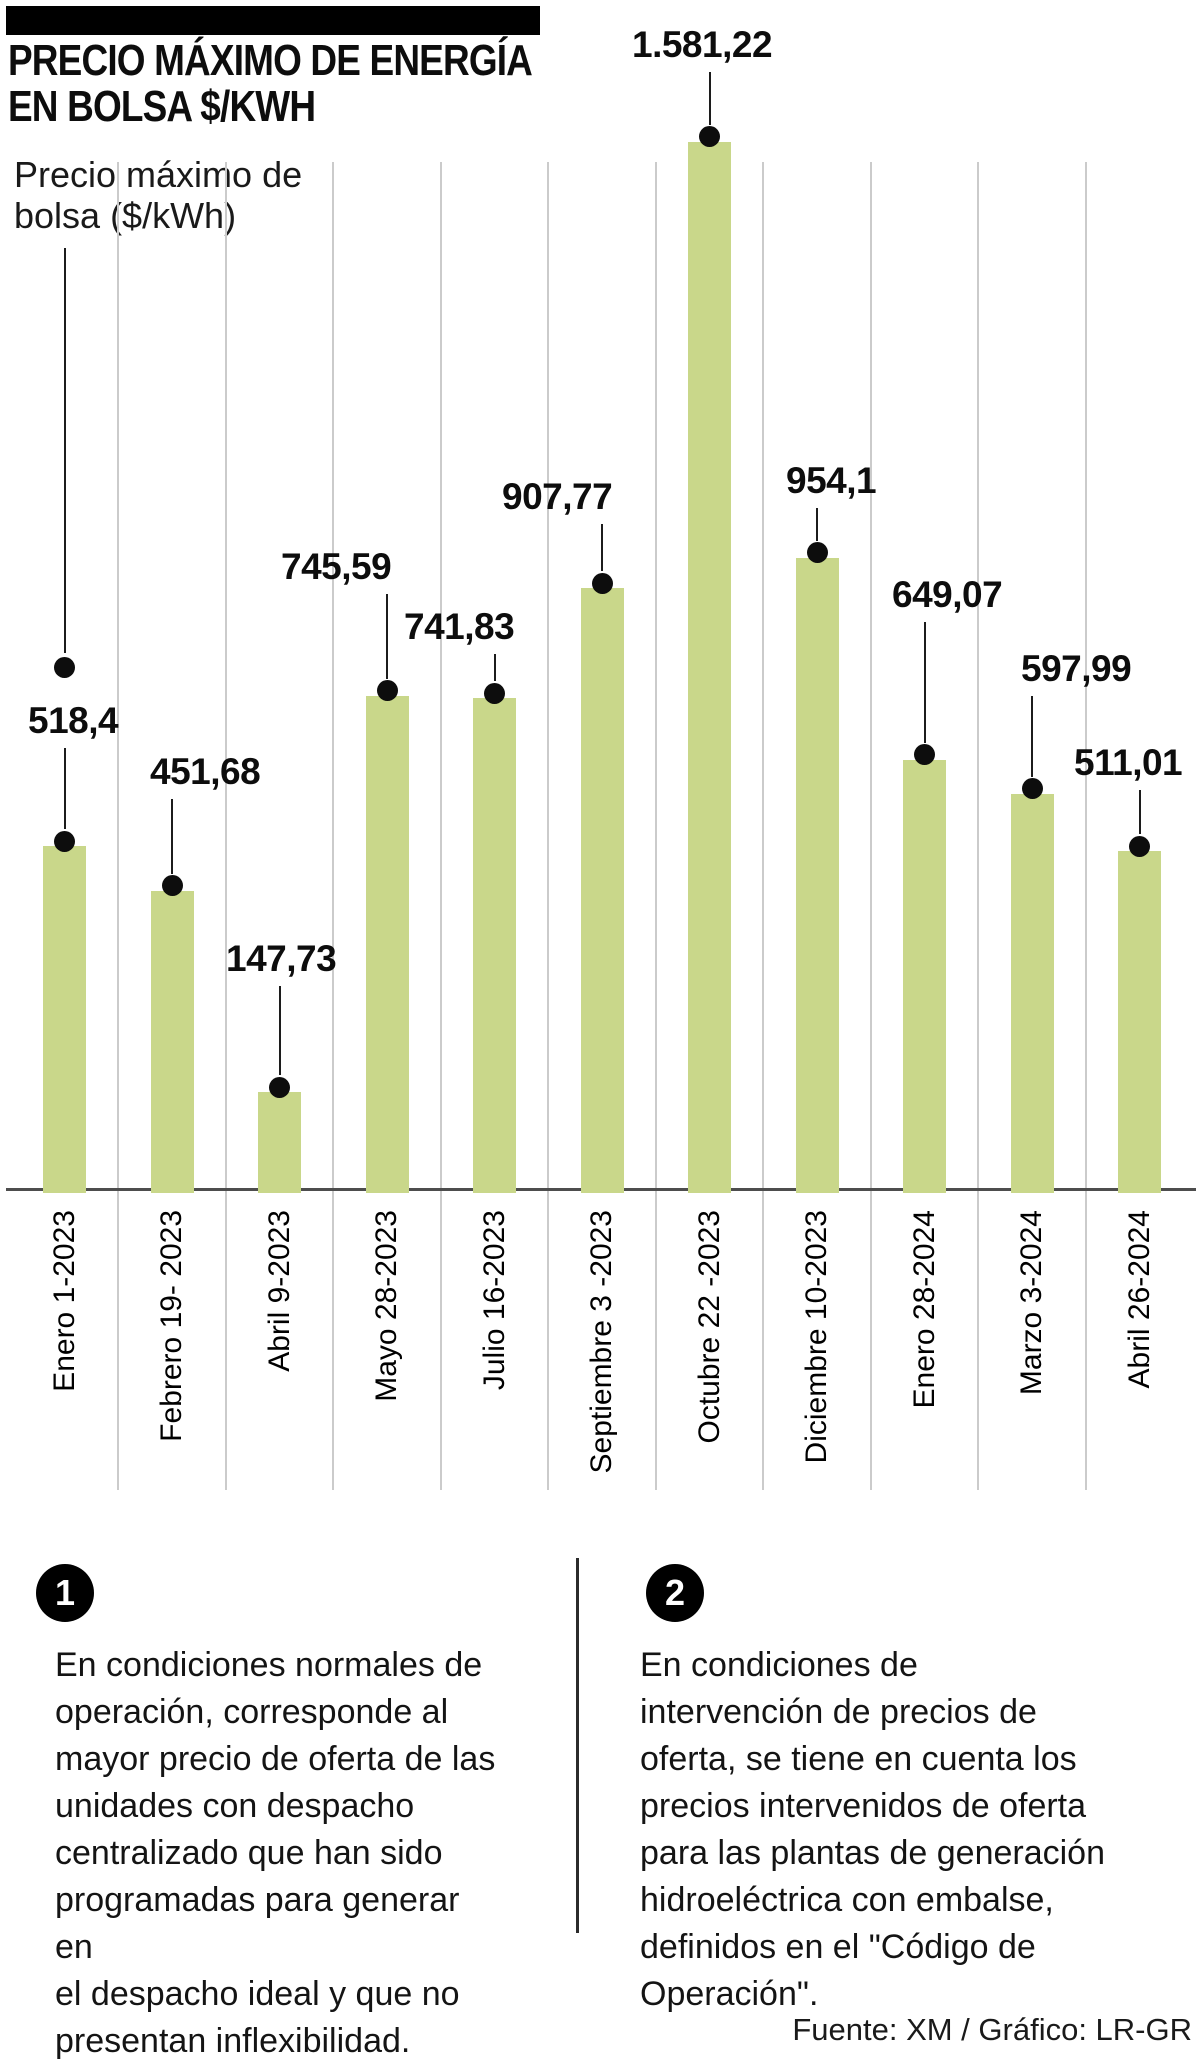 This screenshot has width=1200, height=2065. I want to click on footnote-line: centralizado que han sido, so click(249, 1853).